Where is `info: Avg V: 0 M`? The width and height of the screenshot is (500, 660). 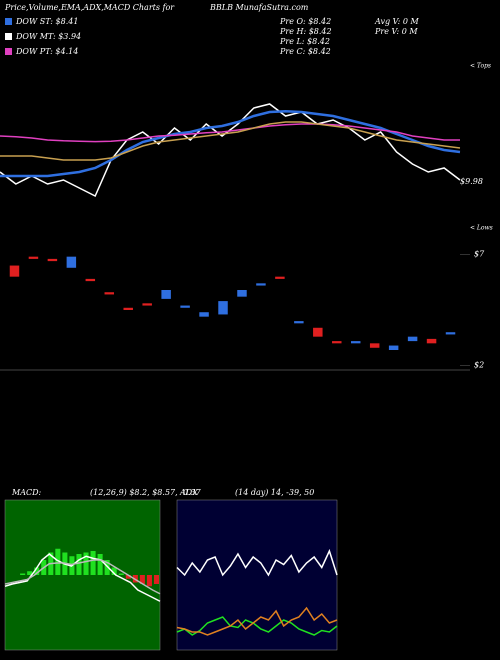 info: Avg V: 0 M is located at coordinates (396, 21).